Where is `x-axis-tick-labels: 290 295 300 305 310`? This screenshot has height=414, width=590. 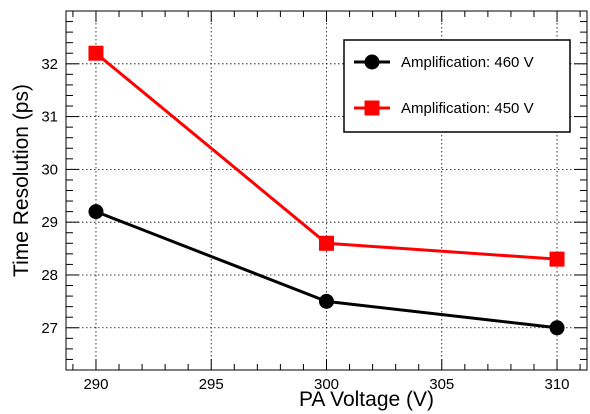 x-axis-tick-labels: 290 295 300 305 310 is located at coordinates (326, 384).